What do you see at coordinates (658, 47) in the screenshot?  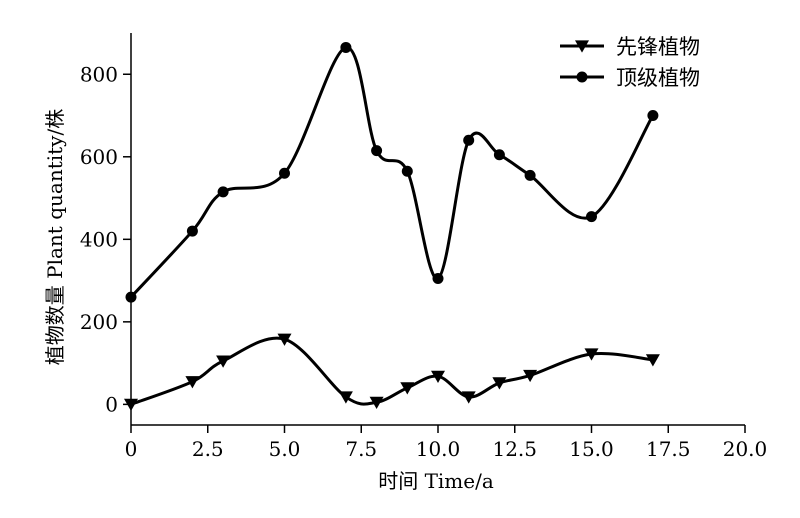 I see `legend-label: 先锋植物` at bounding box center [658, 47].